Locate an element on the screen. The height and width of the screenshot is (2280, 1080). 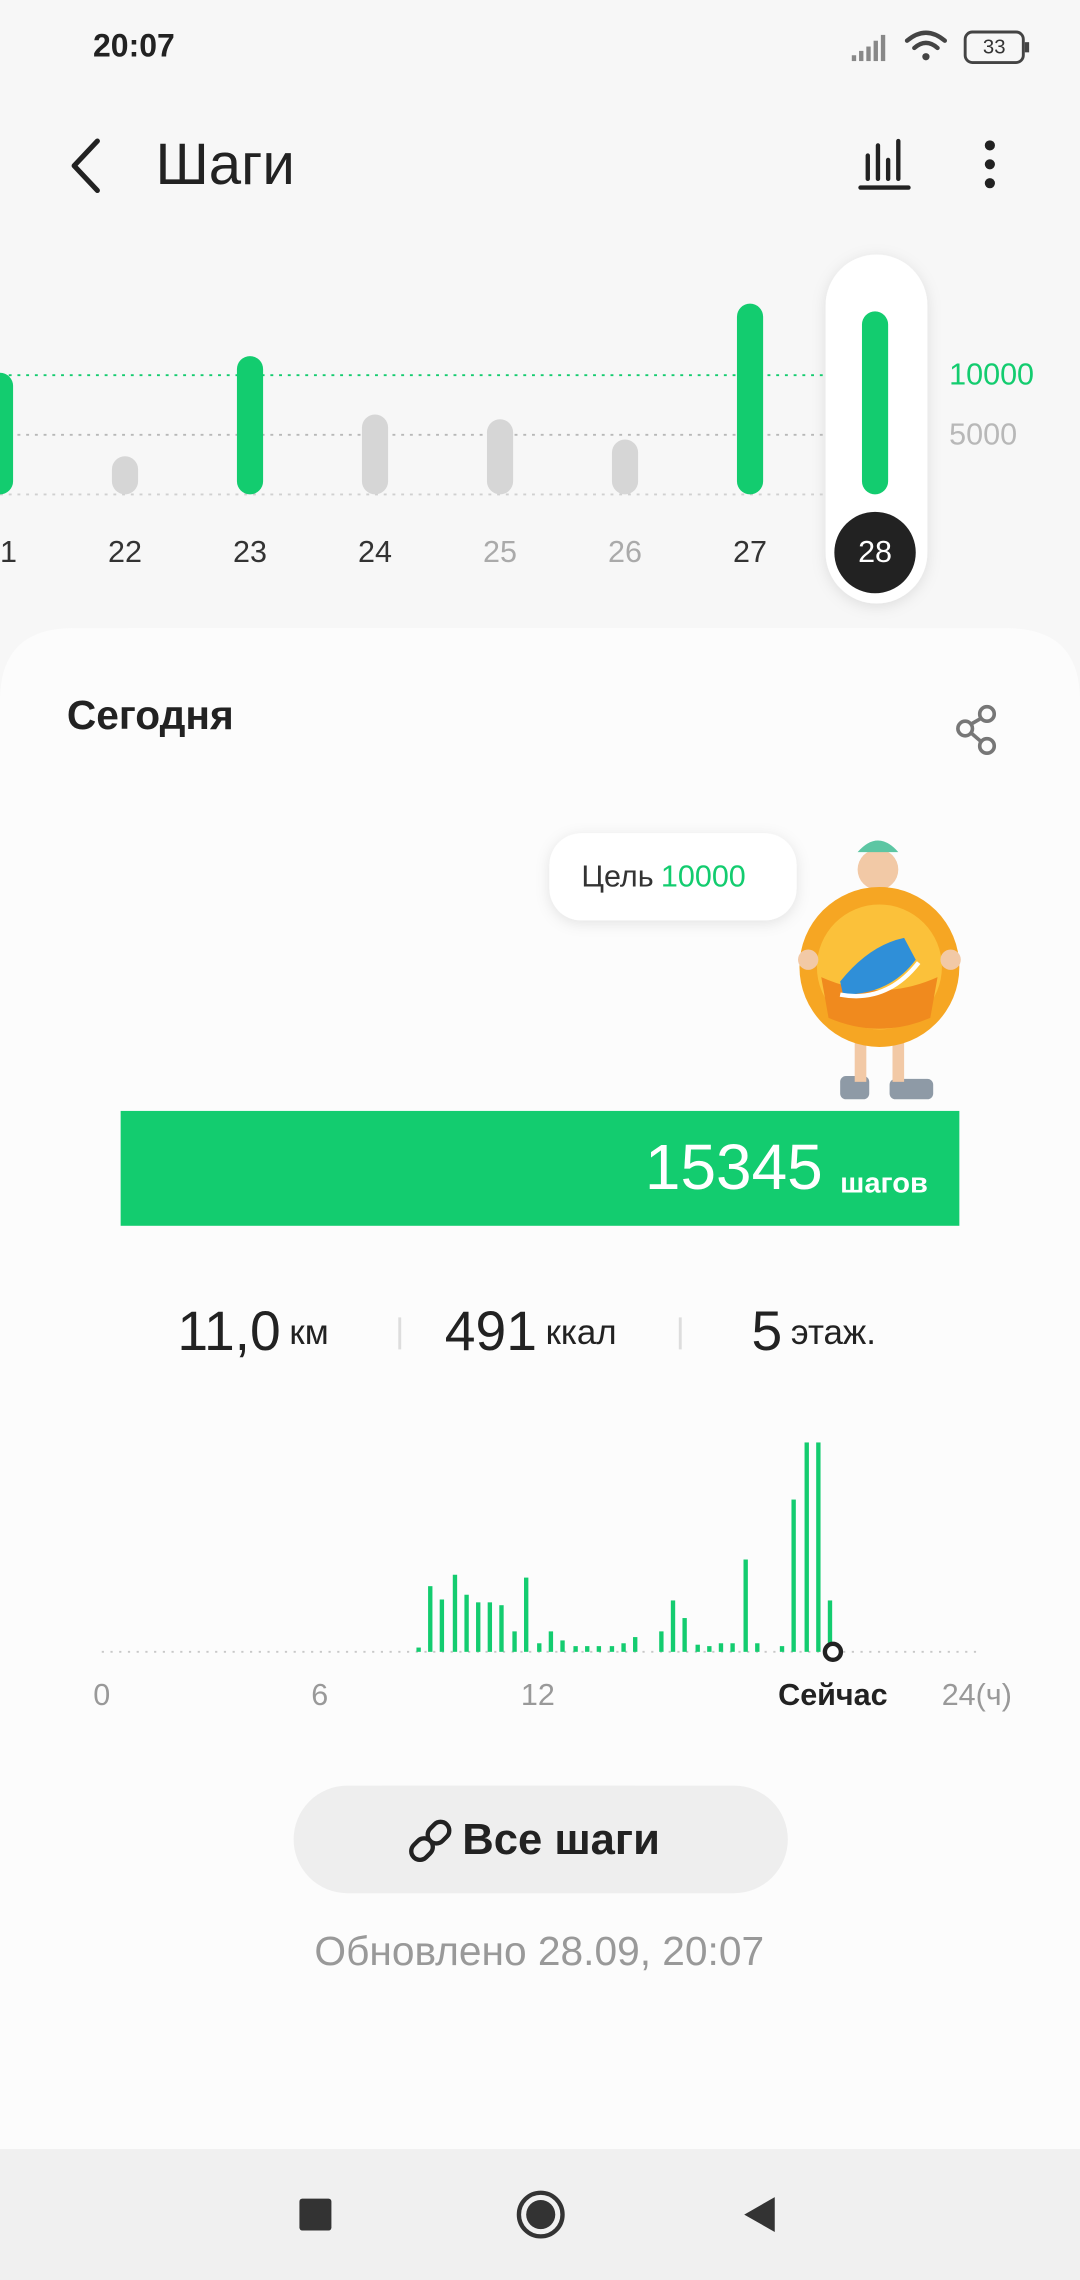
button-label: Все шаги is located at coordinates (561, 1840).